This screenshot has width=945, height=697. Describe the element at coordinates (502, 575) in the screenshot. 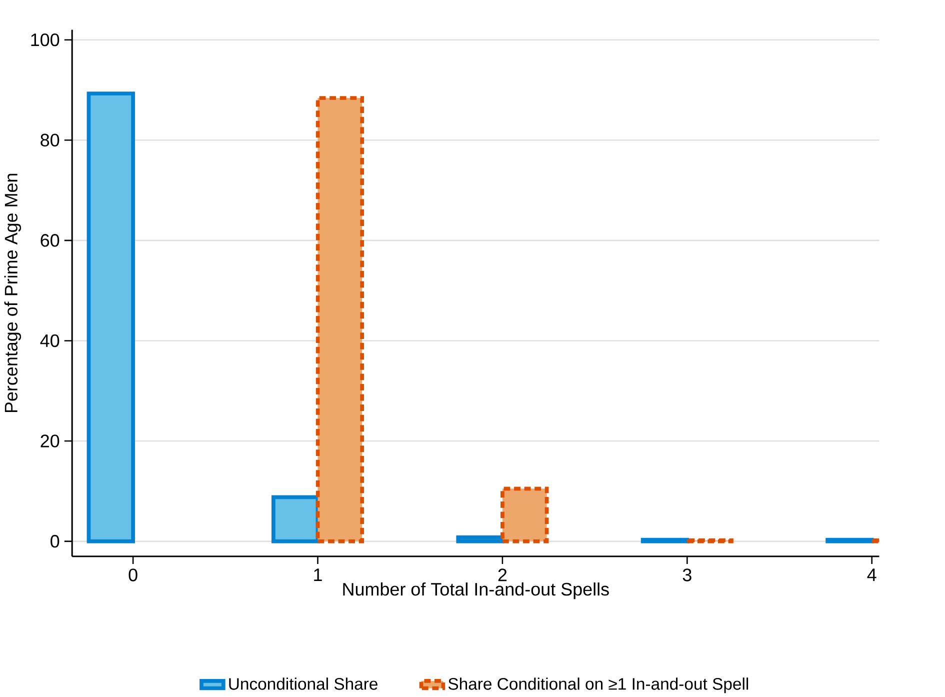

I see `x-tick-label: 2` at that location.